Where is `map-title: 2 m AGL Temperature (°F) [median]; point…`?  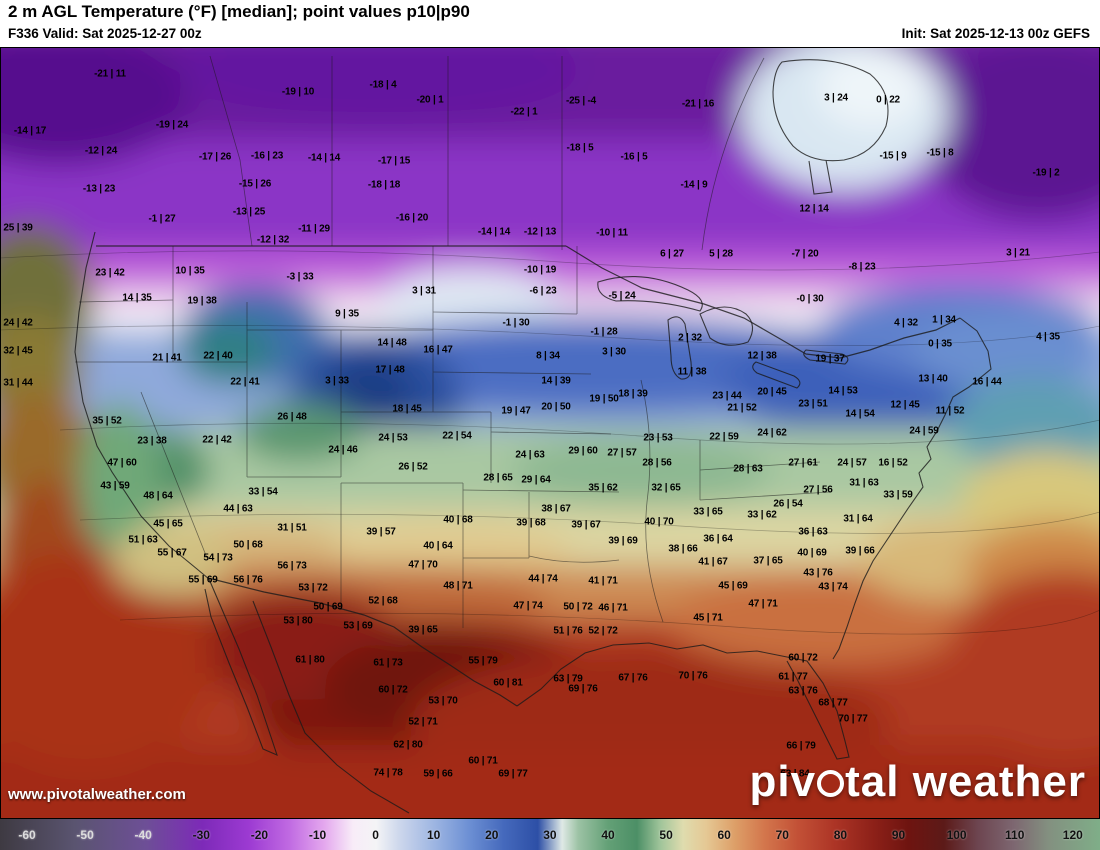 map-title: 2 m AGL Temperature (°F) [median]; point… is located at coordinates (239, 11).